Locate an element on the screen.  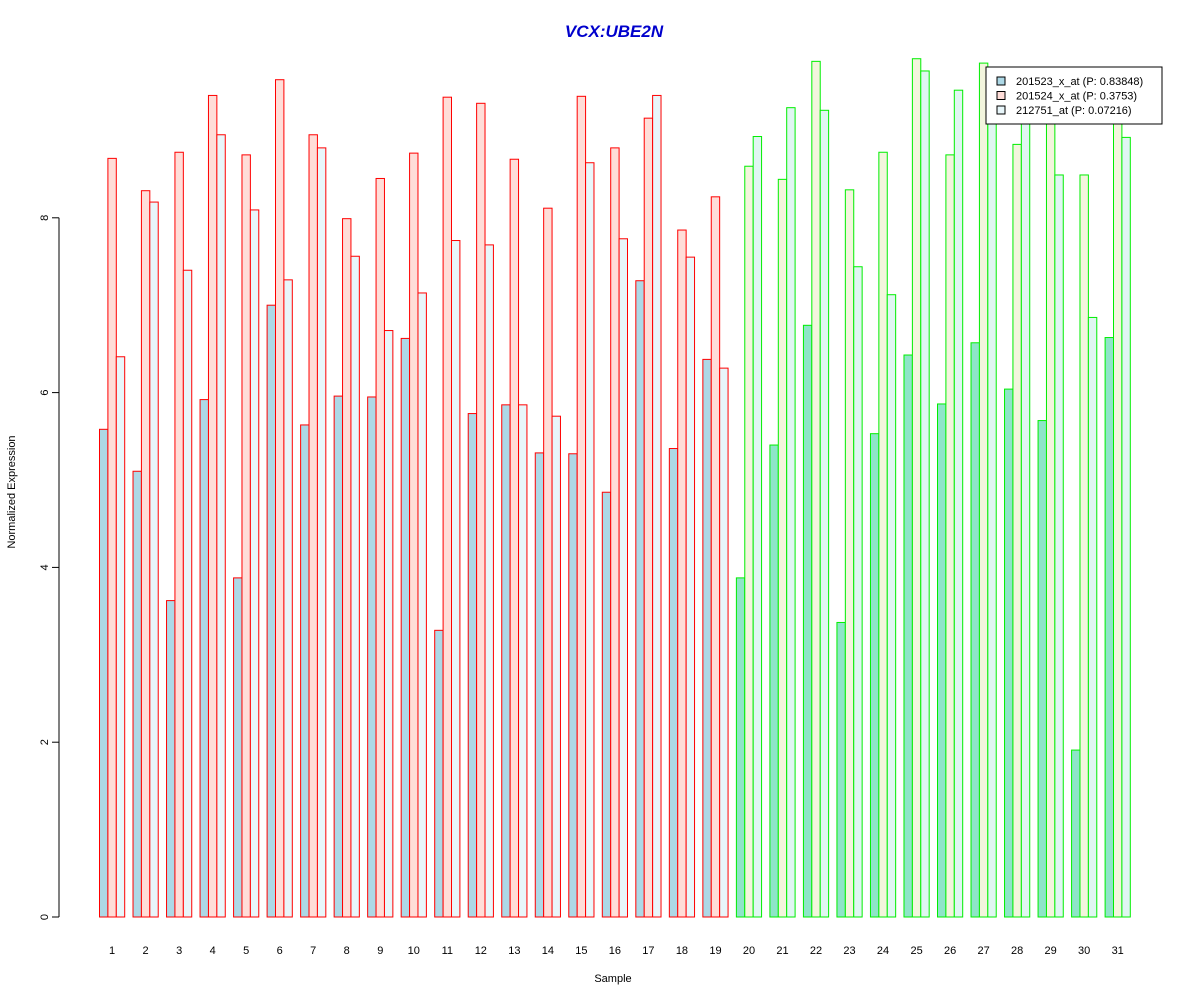
x-tick-label: 8 is located at coordinates (347, 951).